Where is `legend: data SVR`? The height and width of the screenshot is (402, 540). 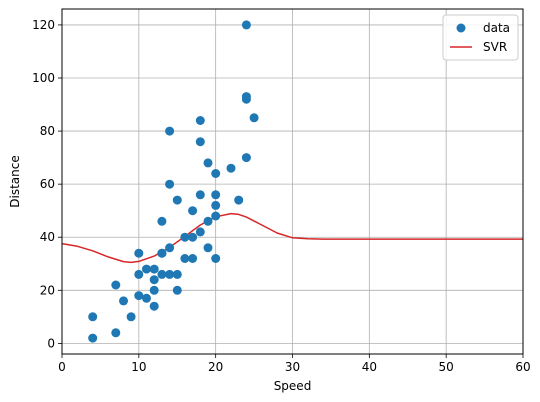
legend: data SVR is located at coordinates (480, 37).